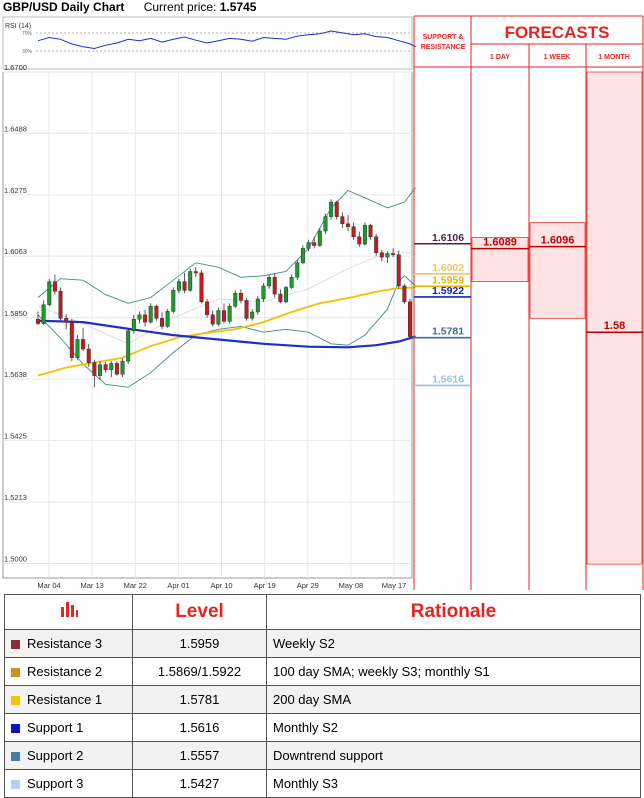 This screenshot has height=798, width=644. I want to click on level-name: Support 3, so click(68, 783).